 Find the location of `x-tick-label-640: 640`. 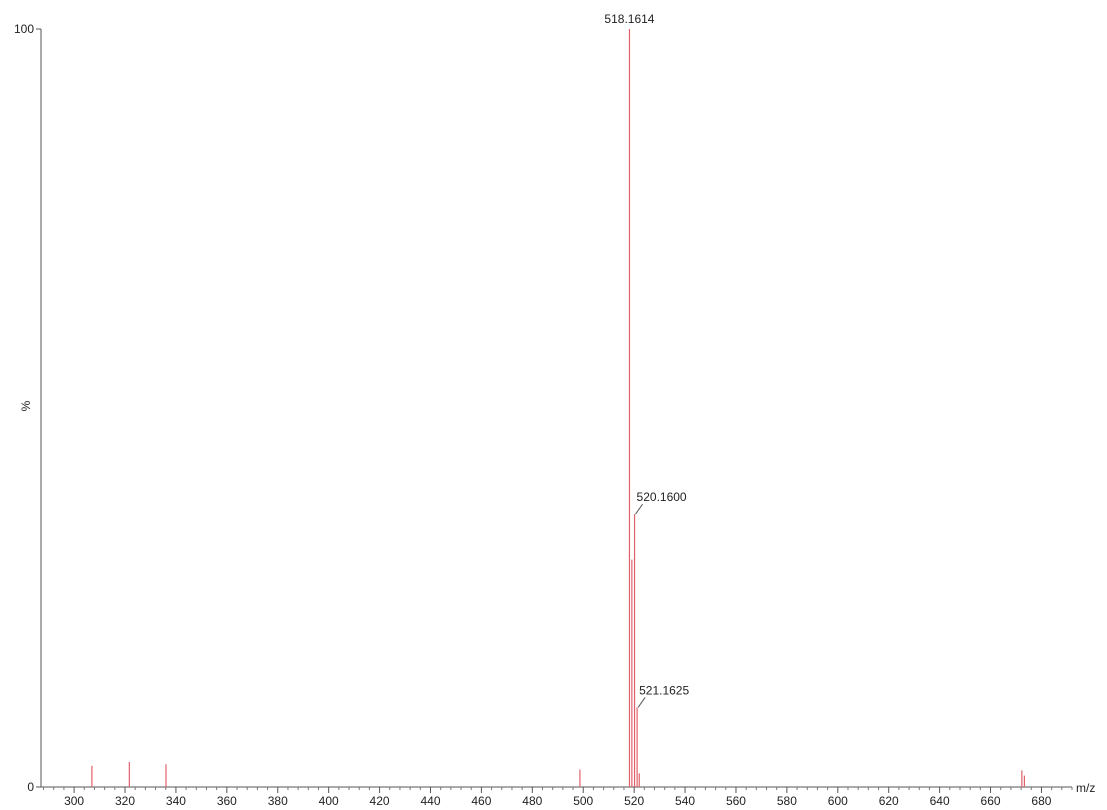

x-tick-label-640: 640 is located at coordinates (940, 801).